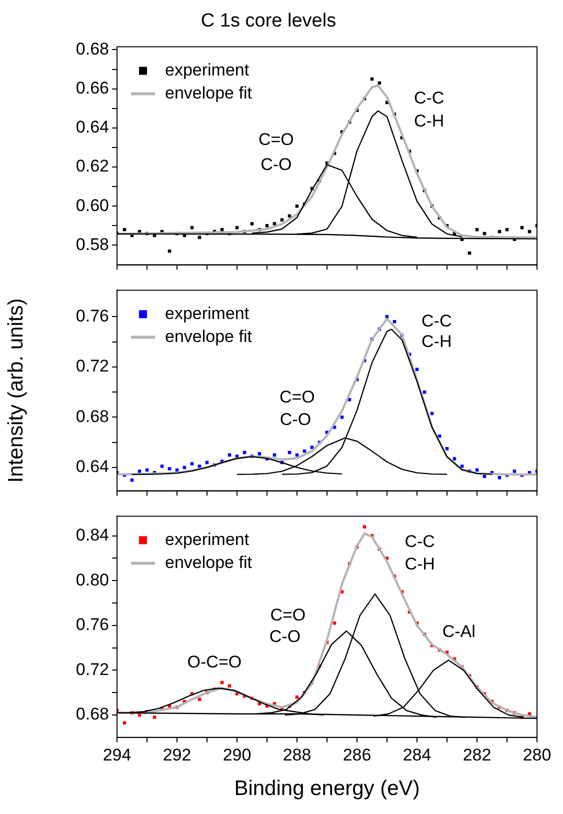 This screenshot has height=814, width=563. I want to click on x-tick-label: 292, so click(177, 754).